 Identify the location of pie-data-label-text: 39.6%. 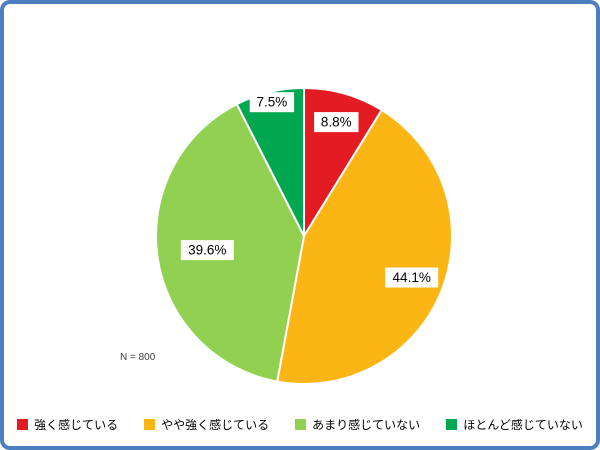
(207, 250).